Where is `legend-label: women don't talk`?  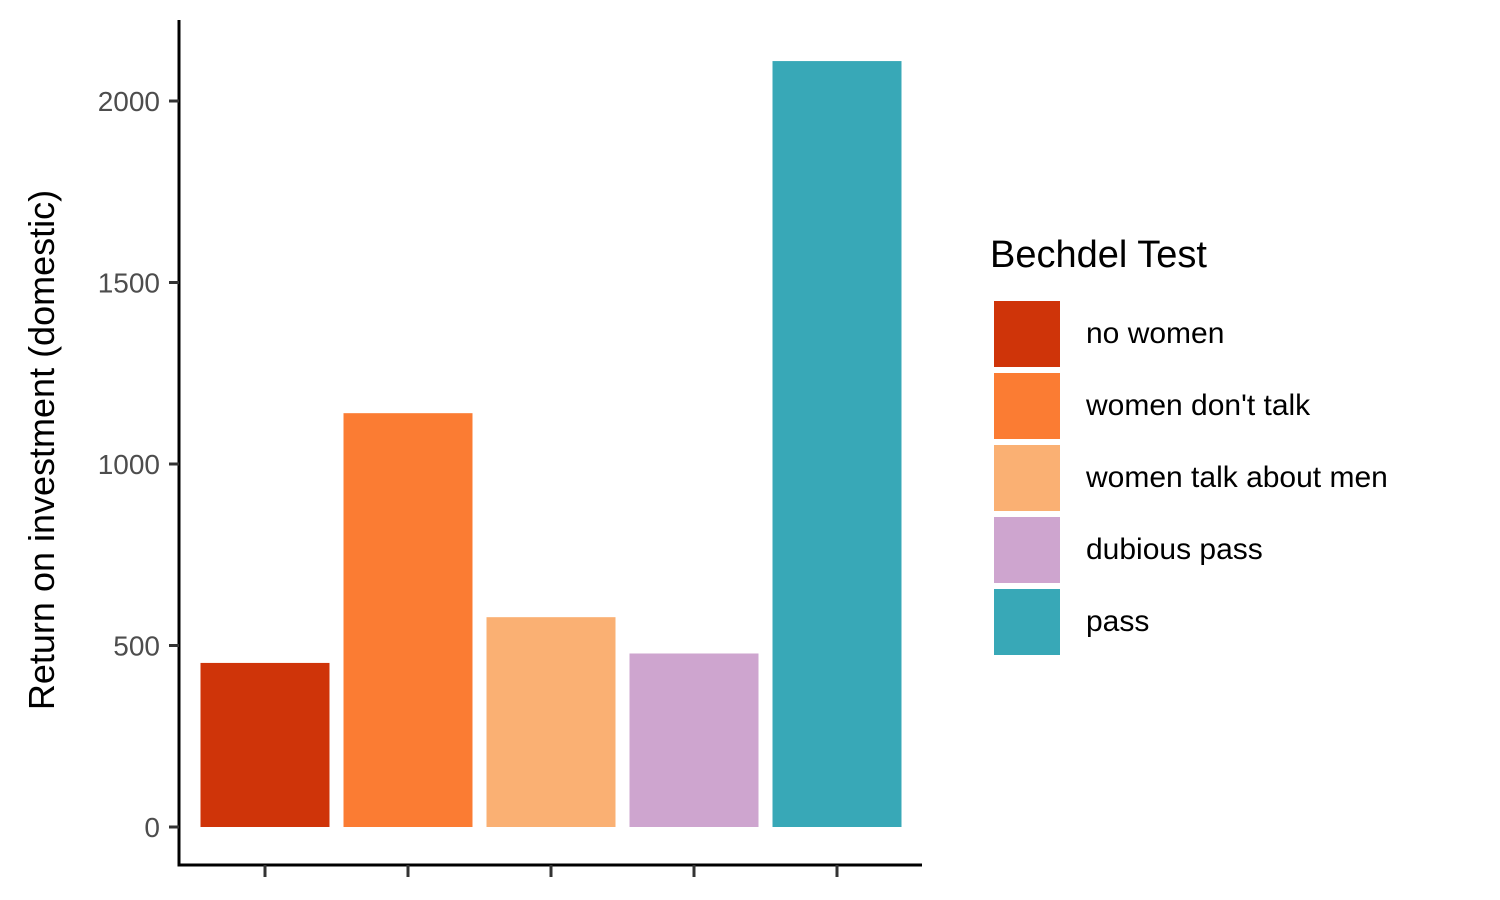
legend-label: women don't talk is located at coordinates (1198, 405).